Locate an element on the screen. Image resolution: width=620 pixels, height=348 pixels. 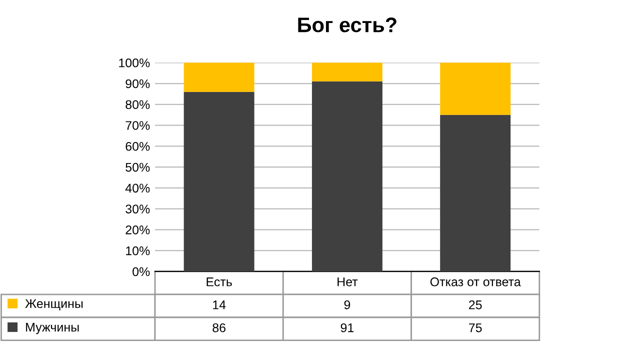
y-tick-label: 40% is located at coordinates (137, 188).